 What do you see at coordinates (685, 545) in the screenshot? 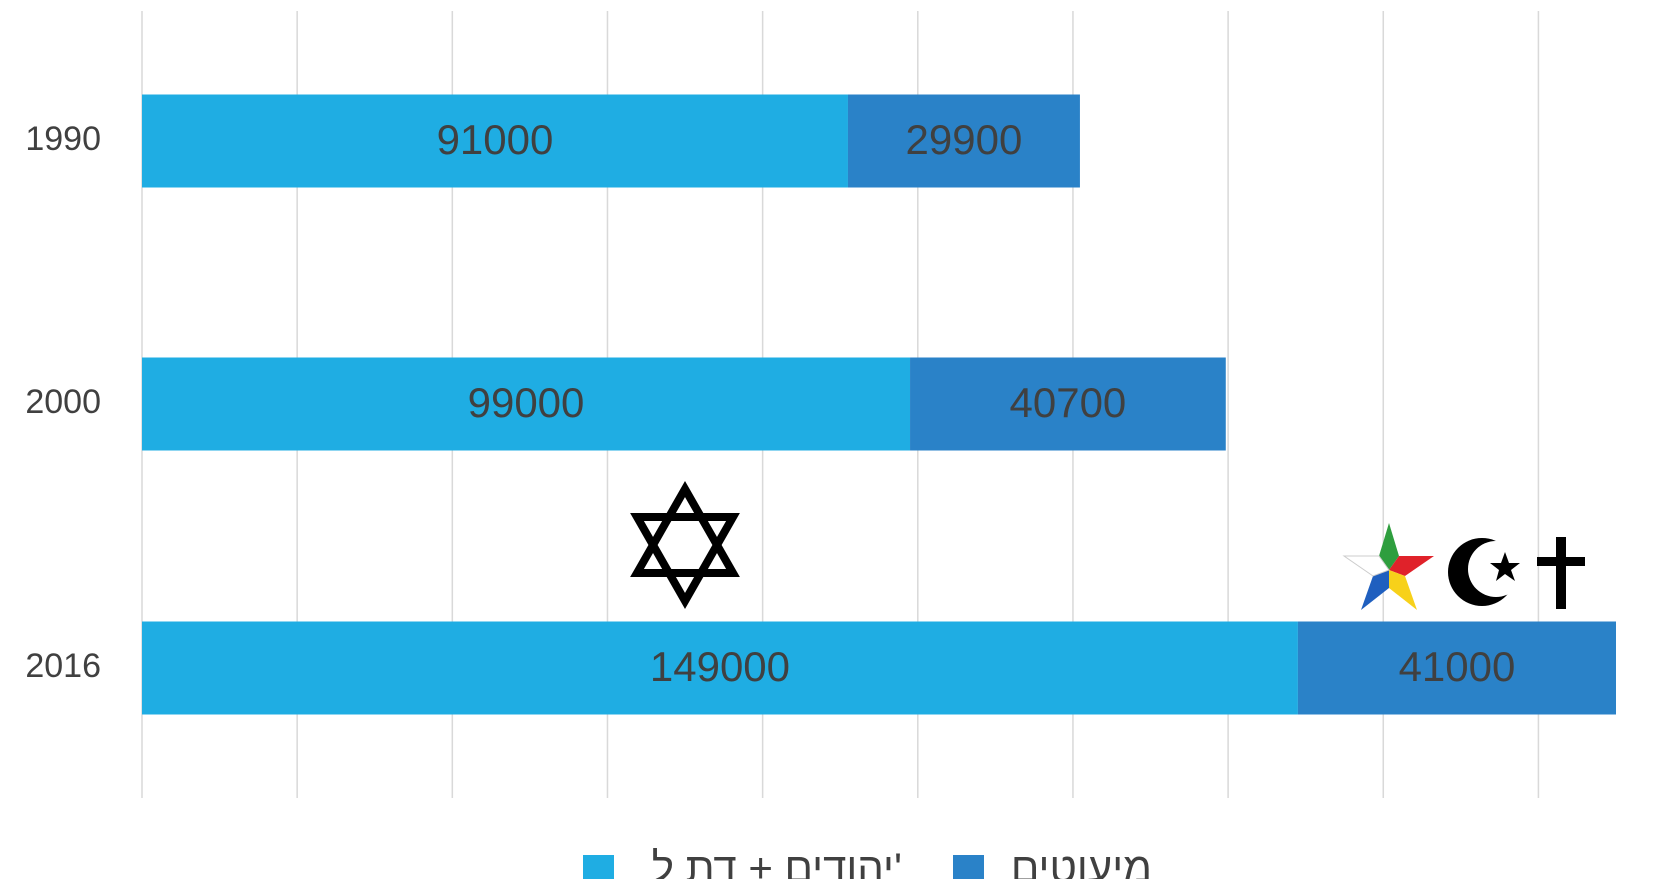
I see `star-of-david-icon` at bounding box center [685, 545].